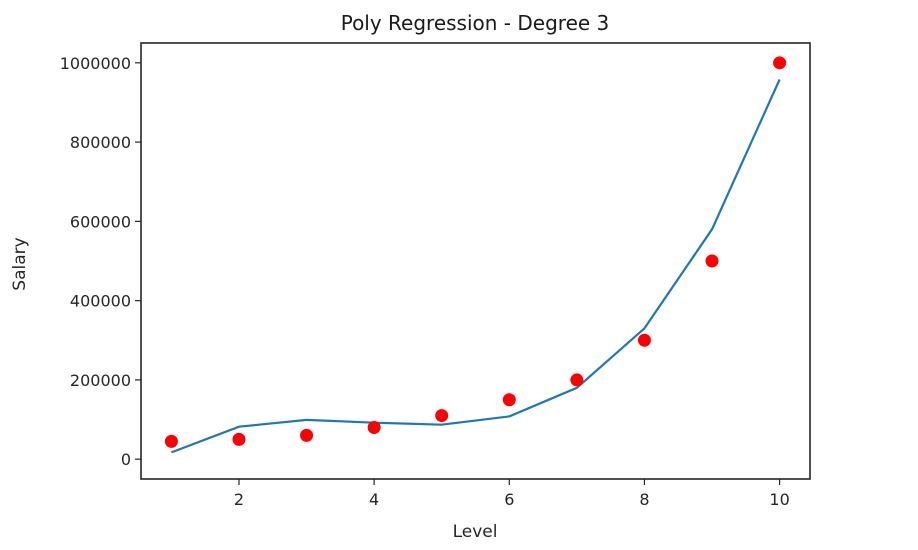 Image resolution: width=918 pixels, height=550 pixels. Describe the element at coordinates (509, 499) in the screenshot. I see `x-tick-label: 6` at that location.